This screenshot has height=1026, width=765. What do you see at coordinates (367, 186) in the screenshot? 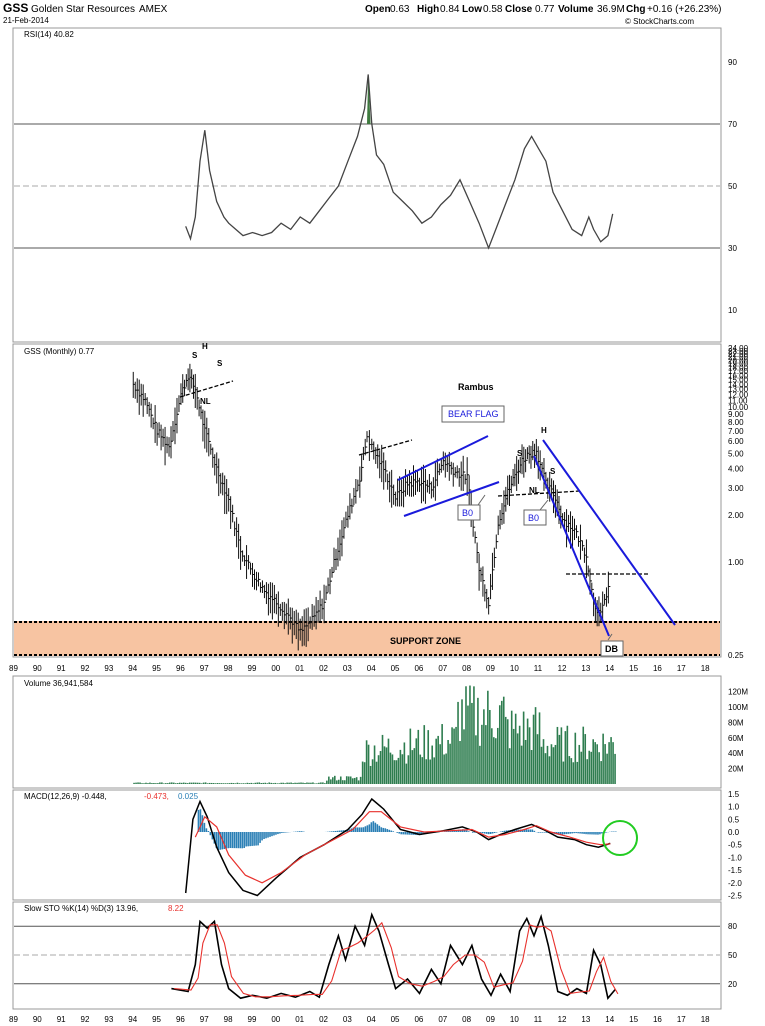
I see `rsi-grid` at bounding box center [367, 186].